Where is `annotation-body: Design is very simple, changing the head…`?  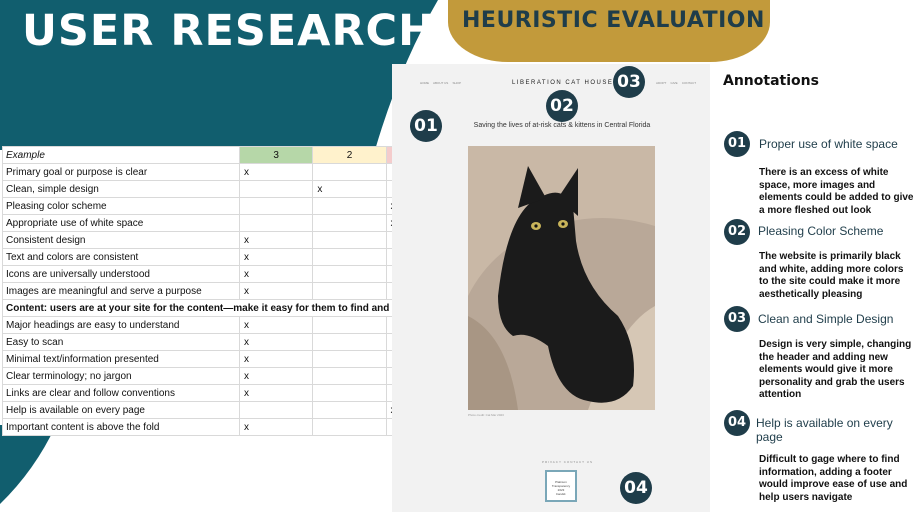
annotation-body: Design is very simple, changing the head… is located at coordinates (835, 369).